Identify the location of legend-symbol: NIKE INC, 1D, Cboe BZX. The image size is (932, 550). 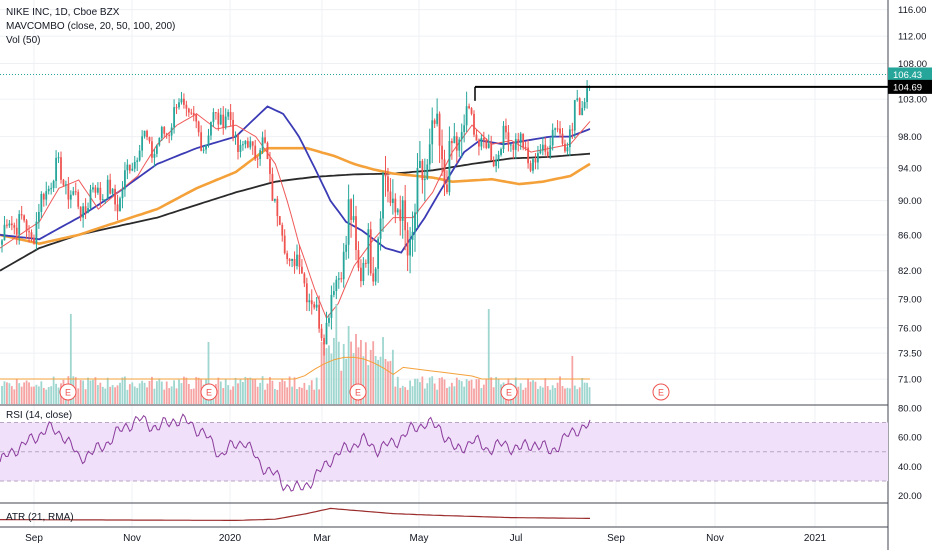
(63, 12).